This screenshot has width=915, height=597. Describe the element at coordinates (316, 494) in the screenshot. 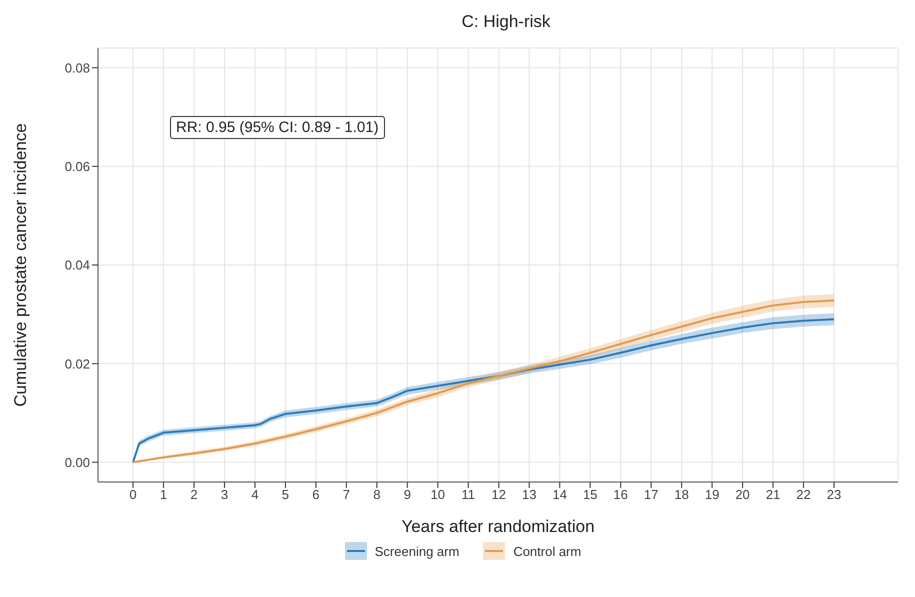

I see `x-tick-label: 6` at that location.